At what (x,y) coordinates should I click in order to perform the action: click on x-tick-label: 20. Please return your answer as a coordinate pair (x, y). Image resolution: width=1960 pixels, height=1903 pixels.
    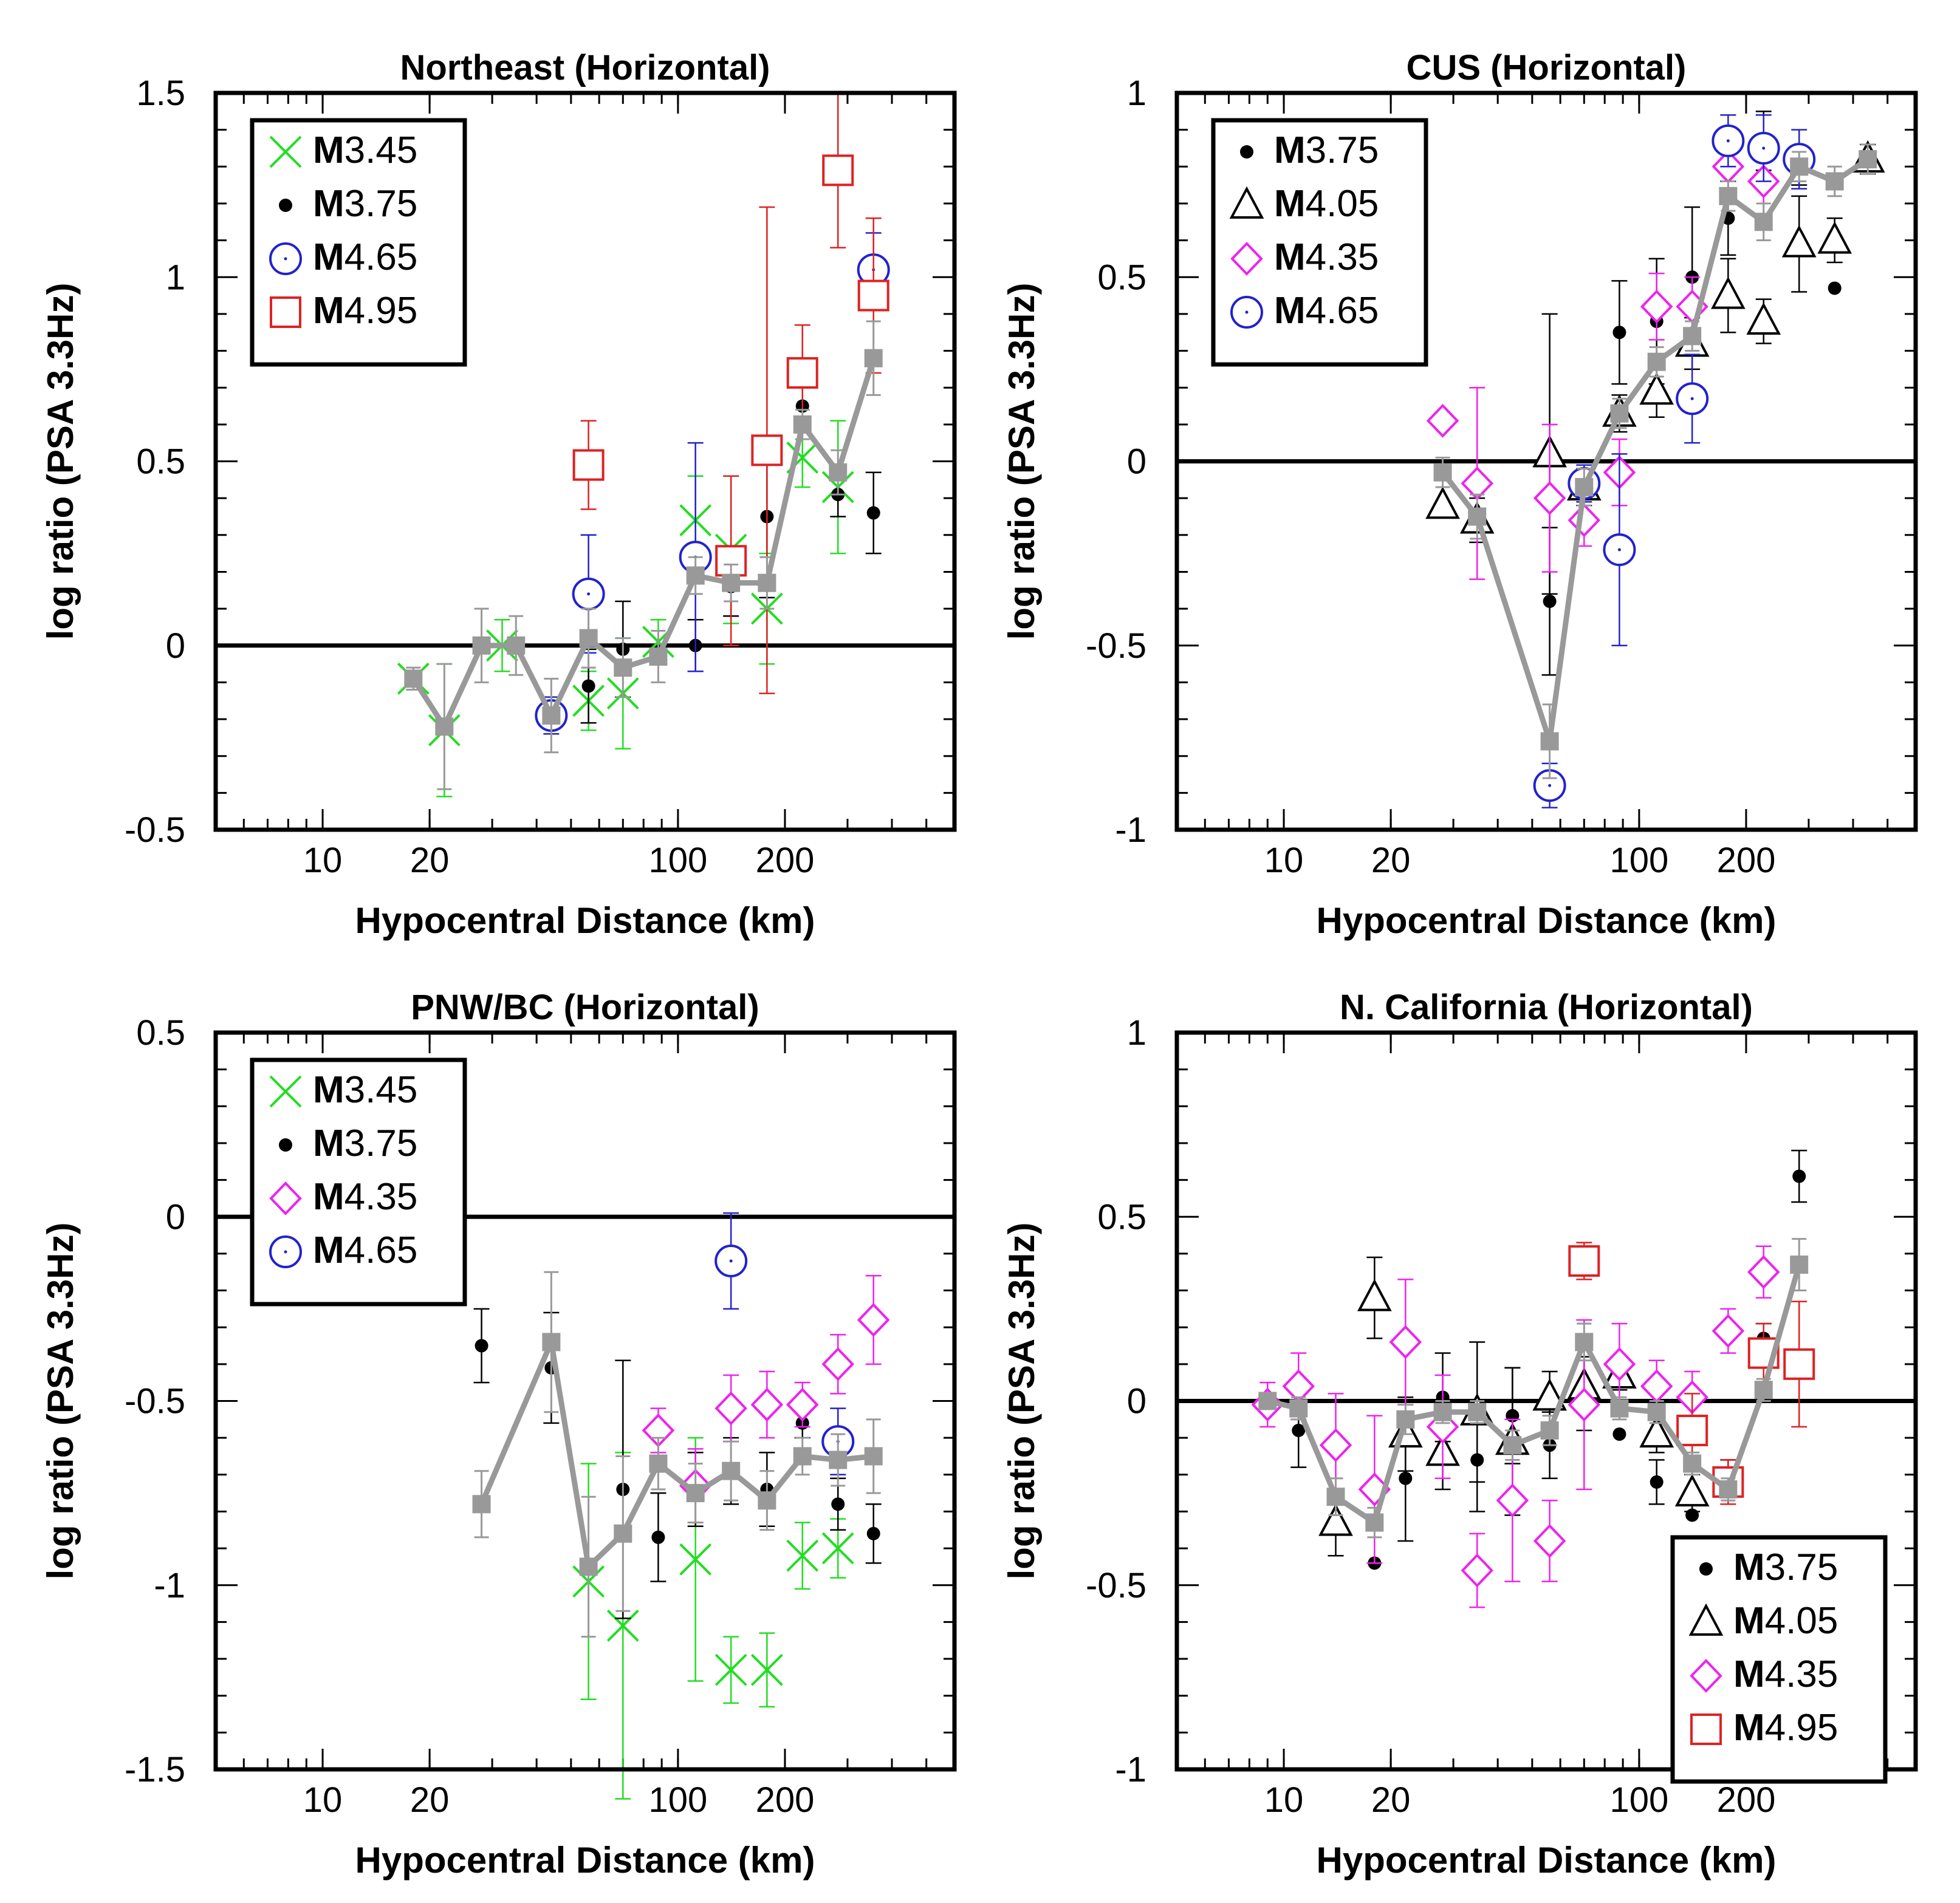
    Looking at the image, I should click on (1391, 860).